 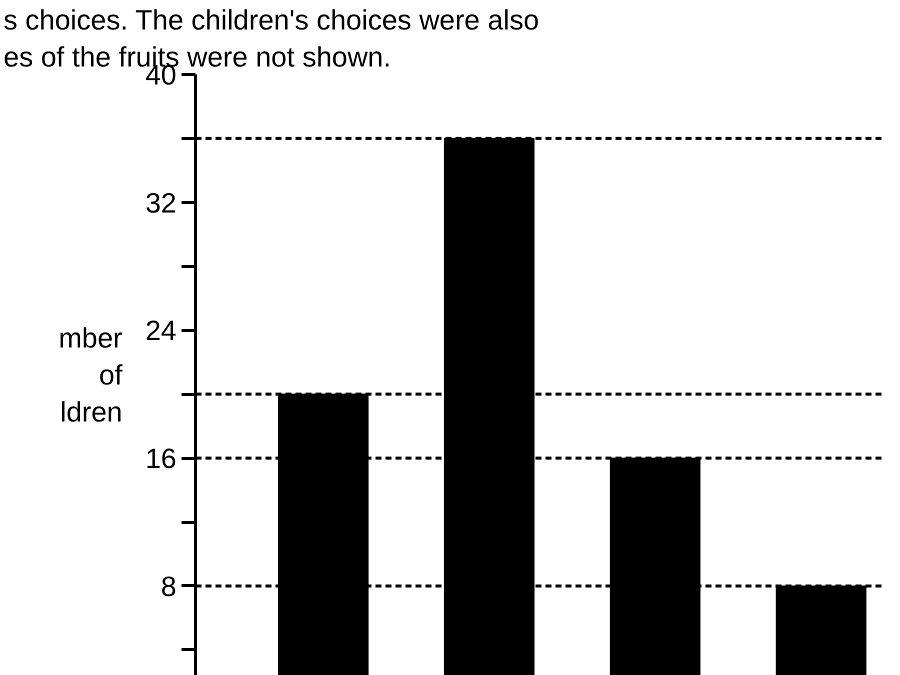 What do you see at coordinates (161, 330) in the screenshot?
I see `y-tick-label: 24` at bounding box center [161, 330].